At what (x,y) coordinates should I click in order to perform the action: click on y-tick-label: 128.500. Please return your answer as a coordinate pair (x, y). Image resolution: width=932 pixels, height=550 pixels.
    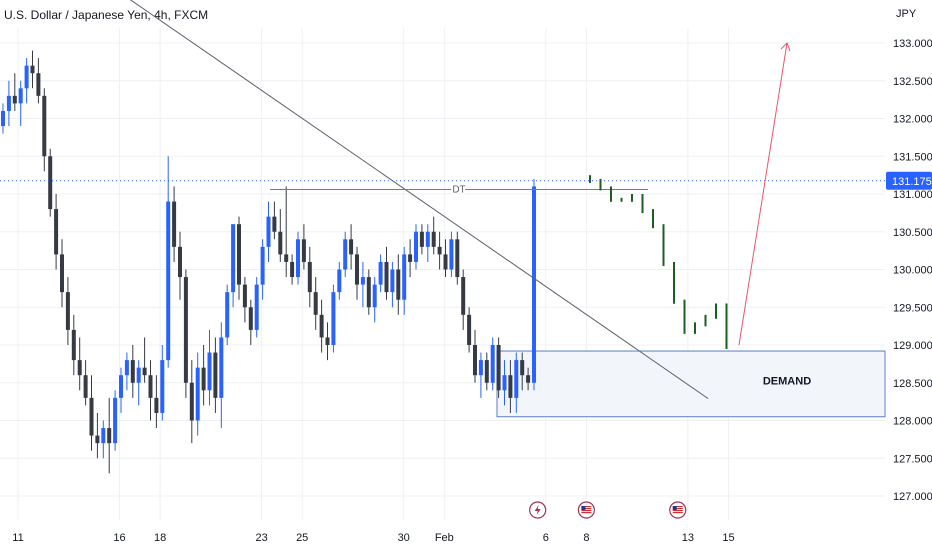
    Looking at the image, I should click on (912, 384).